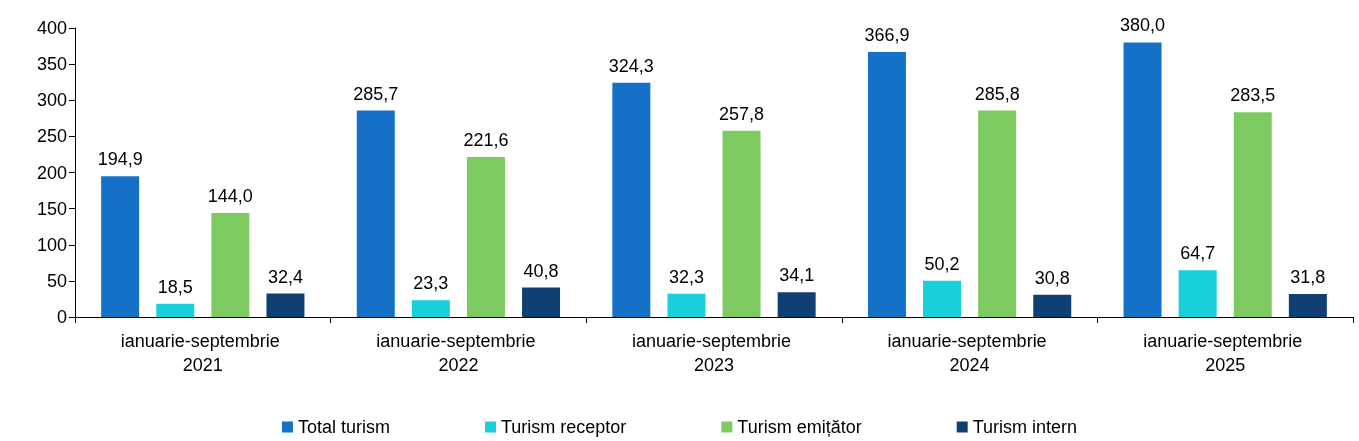  What do you see at coordinates (631, 65) in the screenshot?
I see `data-label: 324,3` at bounding box center [631, 65].